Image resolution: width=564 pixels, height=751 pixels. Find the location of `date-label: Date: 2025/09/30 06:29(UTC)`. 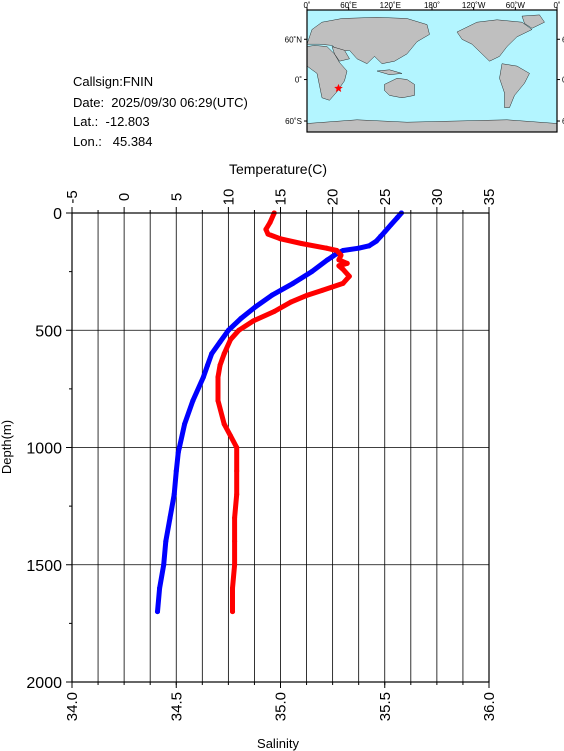

date-label: Date: 2025/09/30 06:29(UTC) is located at coordinates (160, 102).